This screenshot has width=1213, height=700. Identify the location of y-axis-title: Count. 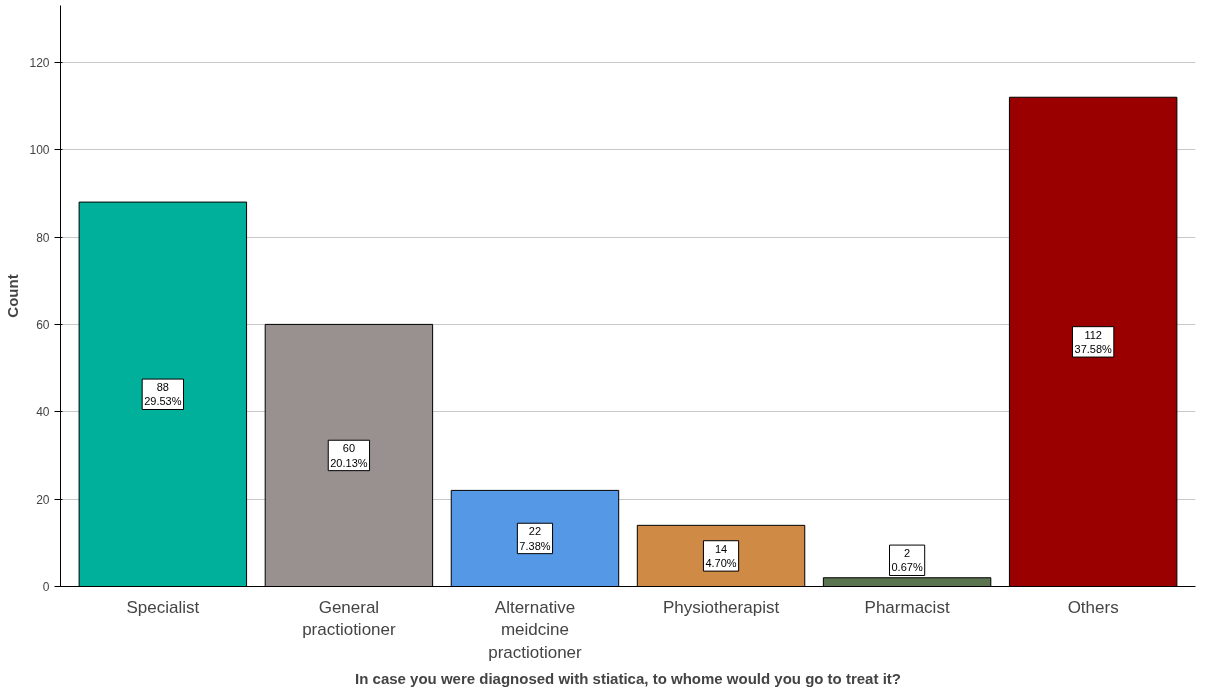
(13, 296).